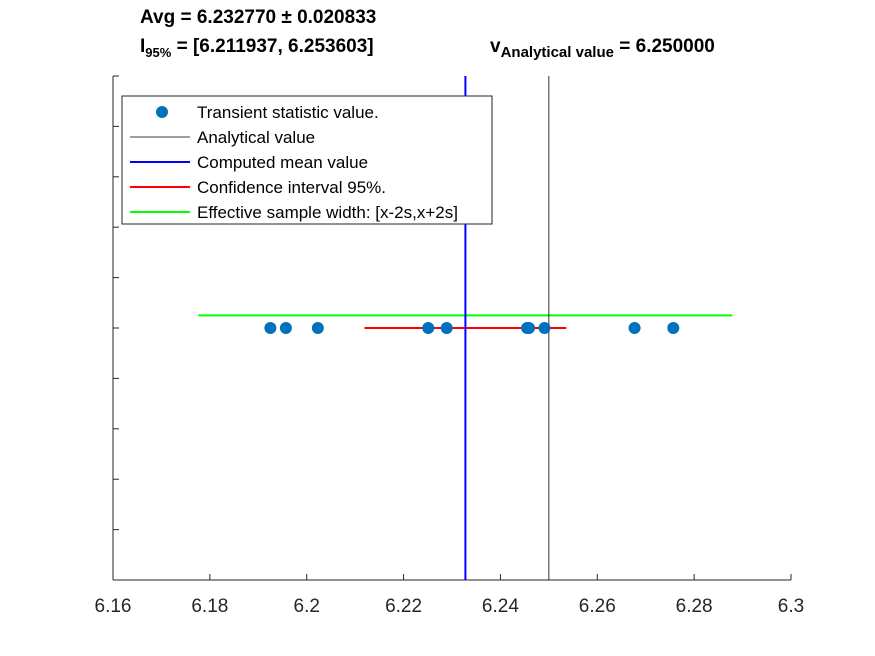 Image resolution: width=875 pixels, height=656 pixels. What do you see at coordinates (403, 606) in the screenshot?
I see `x-tick-label: 6.22` at bounding box center [403, 606].